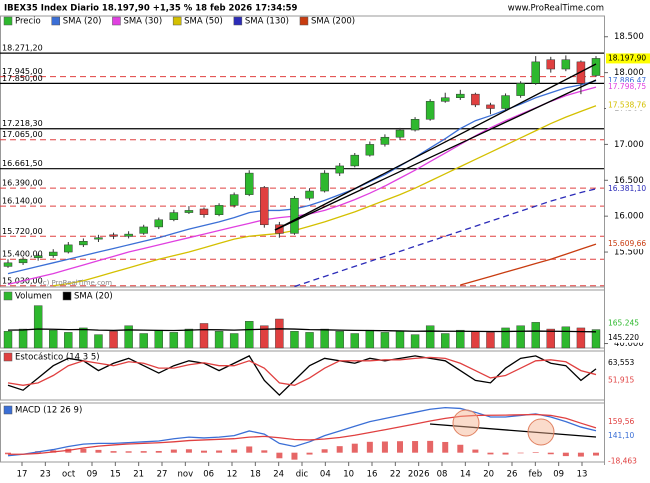  Describe the element at coordinates (621, 421) in the screenshot. I see `value-tag-label: 159,56` at that location.